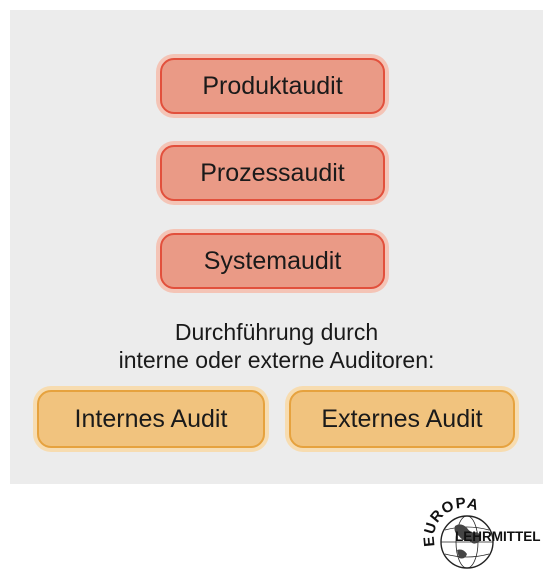 The image size is (553, 577). Describe the element at coordinates (272, 86) in the screenshot. I see `box-produktaudit: Produktaudit` at that location.